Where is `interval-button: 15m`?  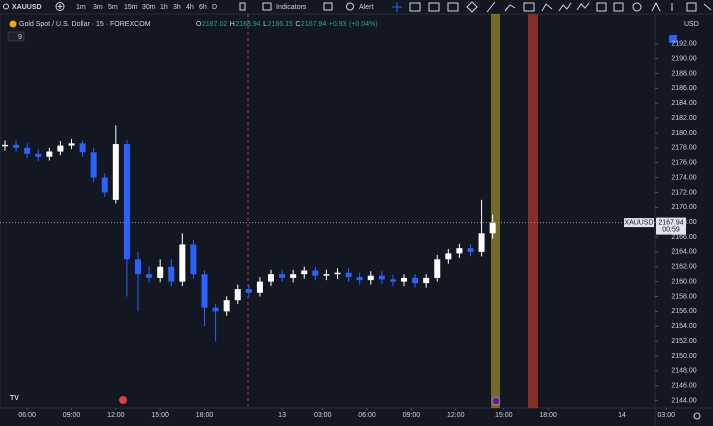
interval-button: 15m is located at coordinates (131, 7).